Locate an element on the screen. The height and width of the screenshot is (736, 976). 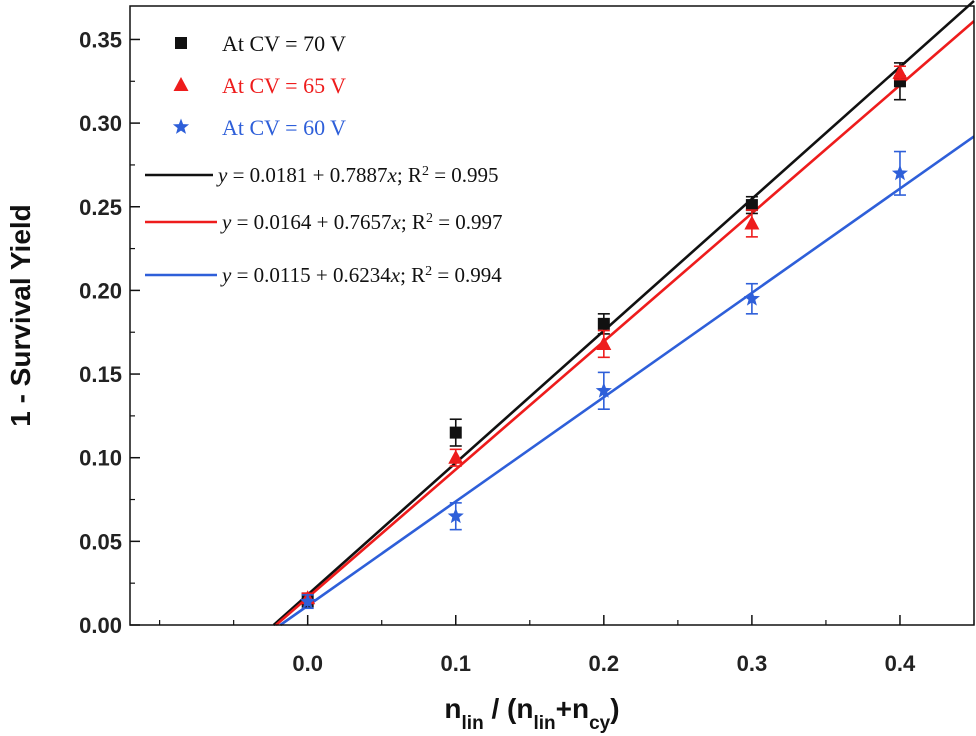
legend-label-3: At CV = 60 V is located at coordinates (284, 127).